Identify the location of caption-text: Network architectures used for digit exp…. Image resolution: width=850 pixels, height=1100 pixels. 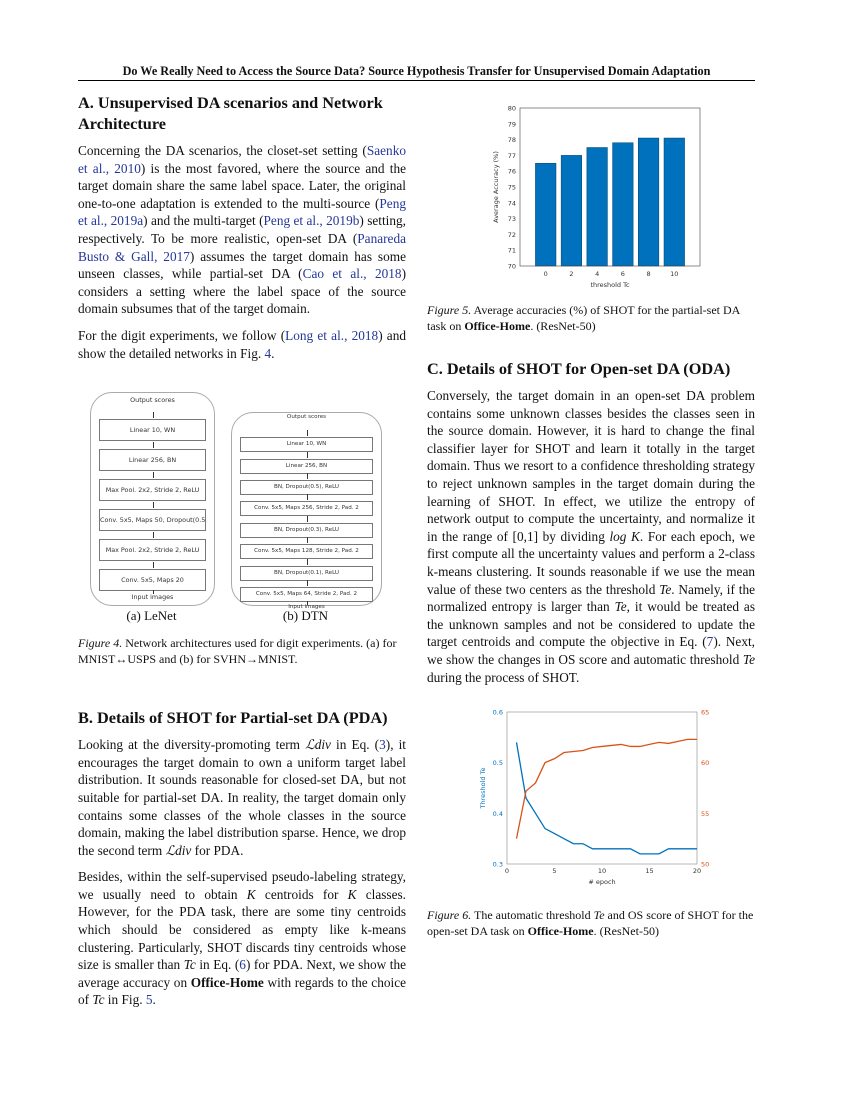
(237, 651).